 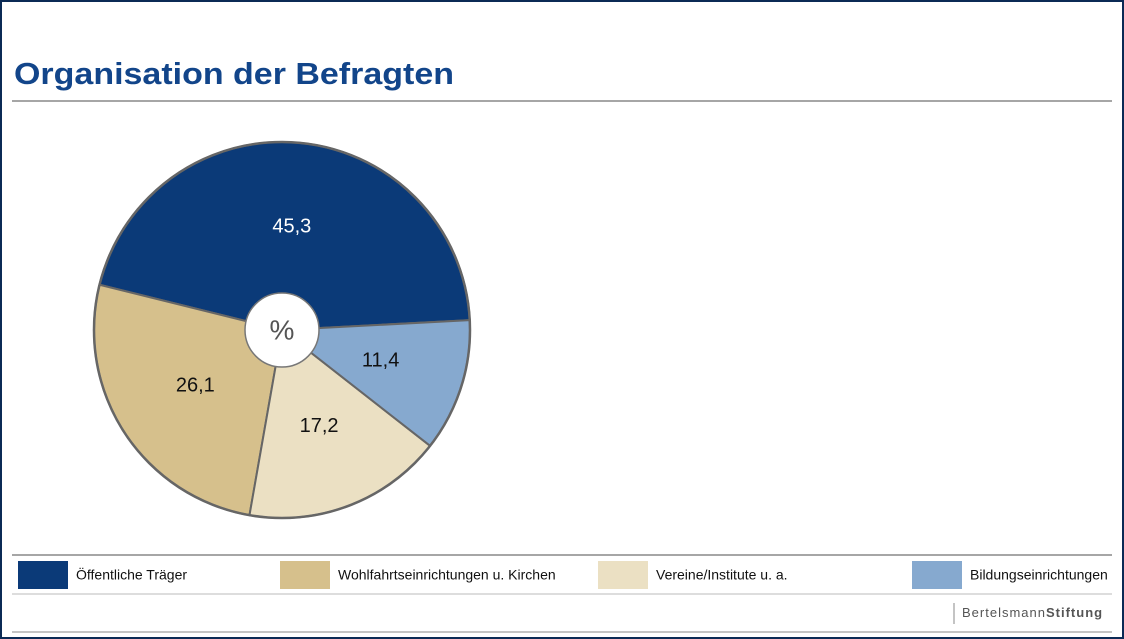 I want to click on center-label: %, so click(x=282, y=329).